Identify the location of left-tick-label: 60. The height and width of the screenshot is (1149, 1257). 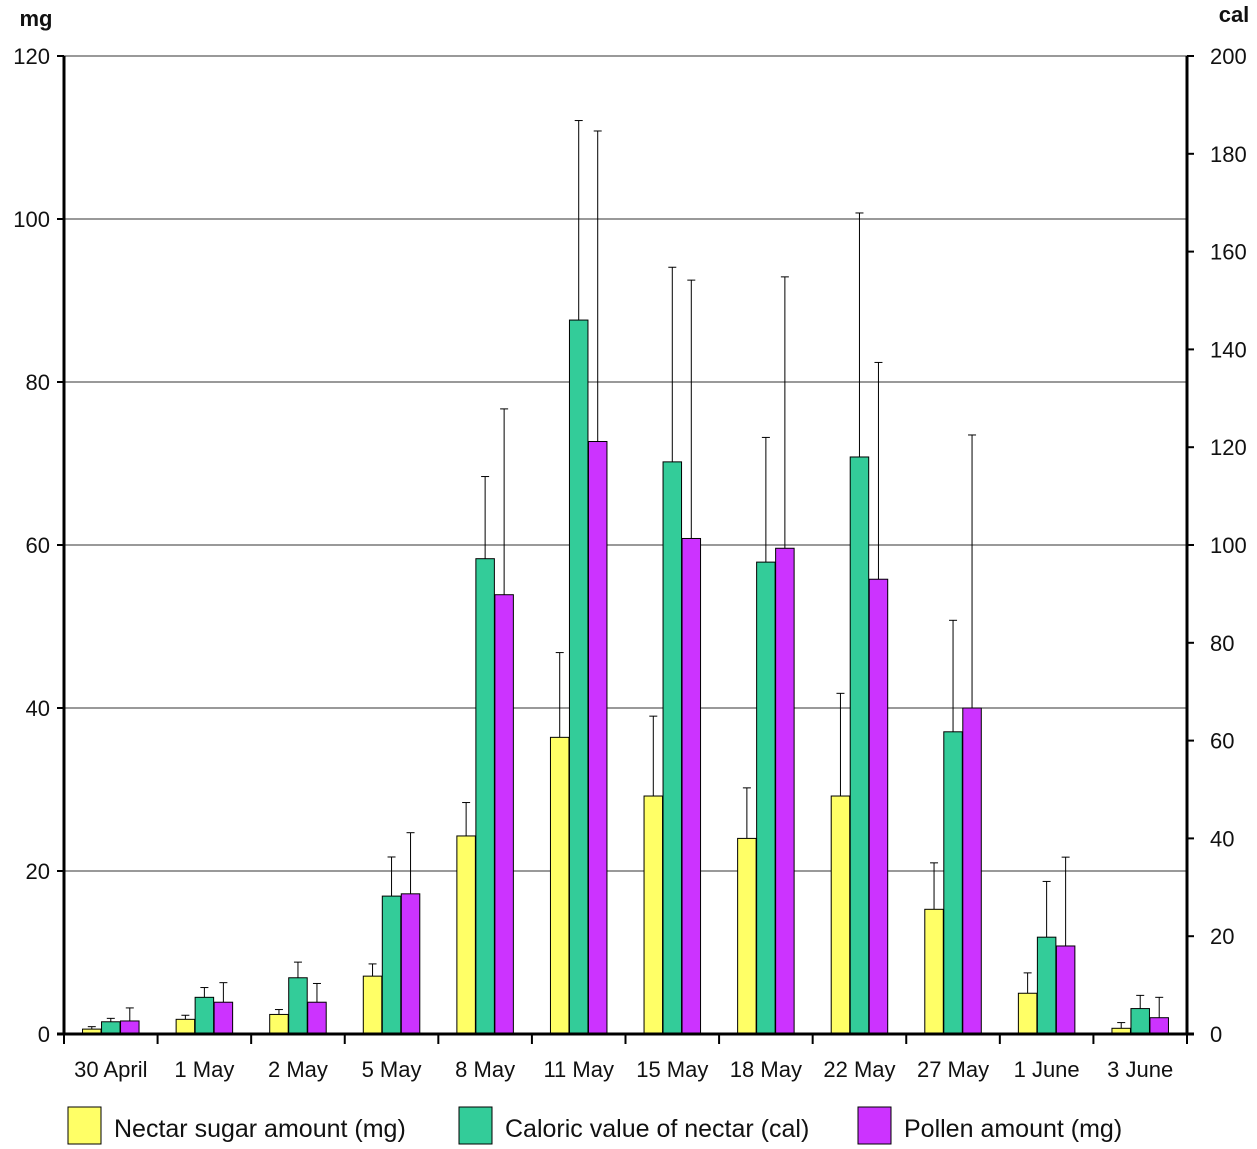
(38, 545).